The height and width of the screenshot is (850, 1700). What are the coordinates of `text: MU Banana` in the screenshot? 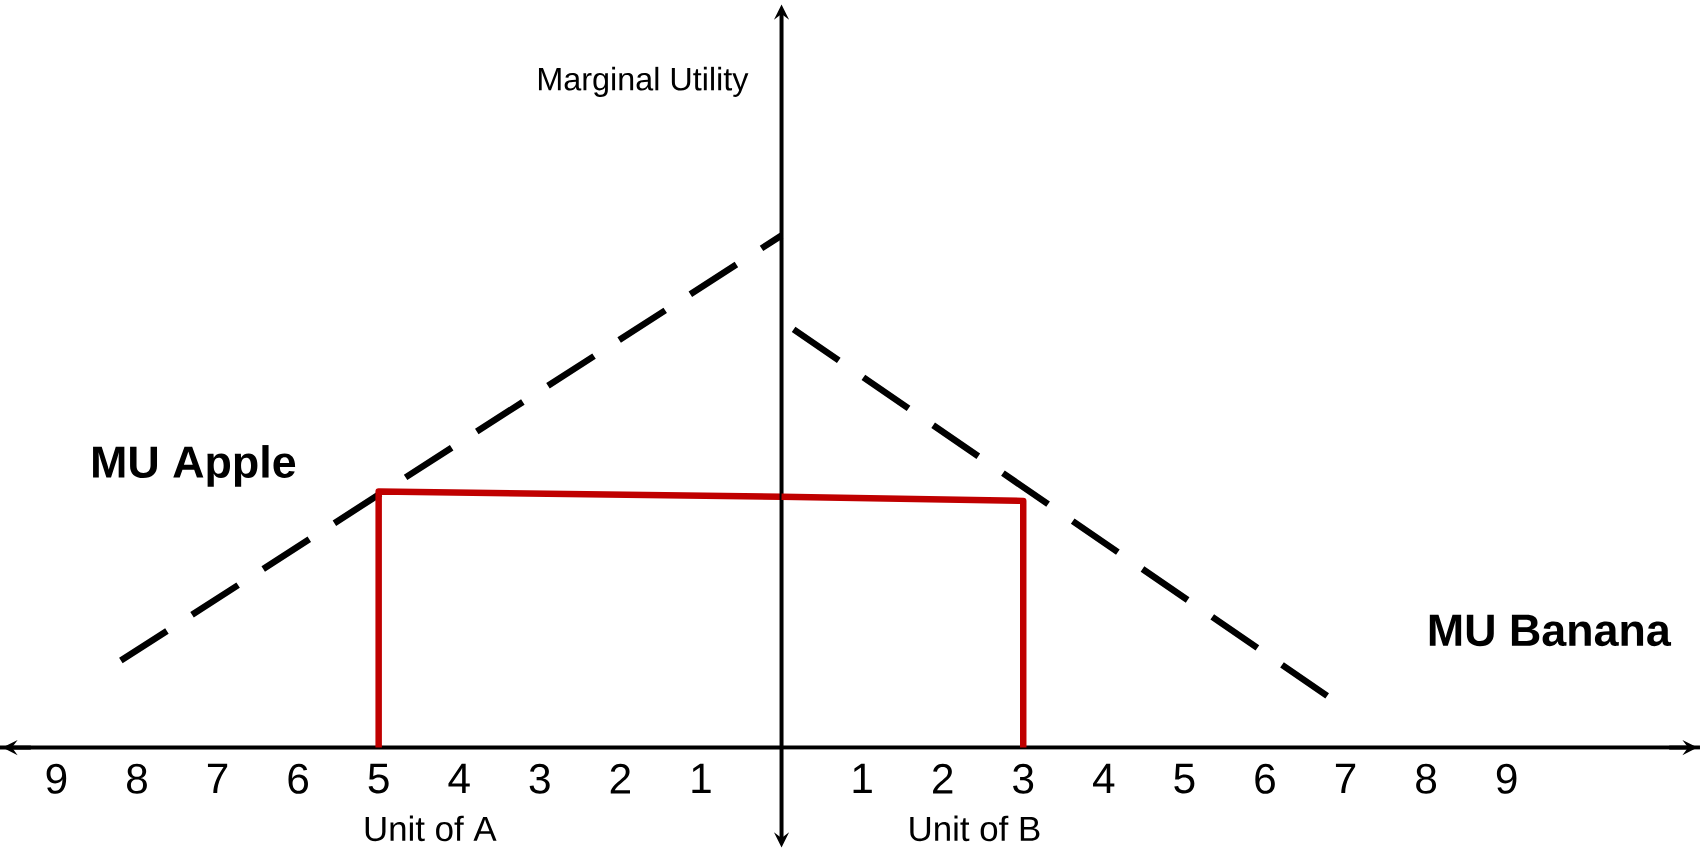 It's located at (1550, 630).